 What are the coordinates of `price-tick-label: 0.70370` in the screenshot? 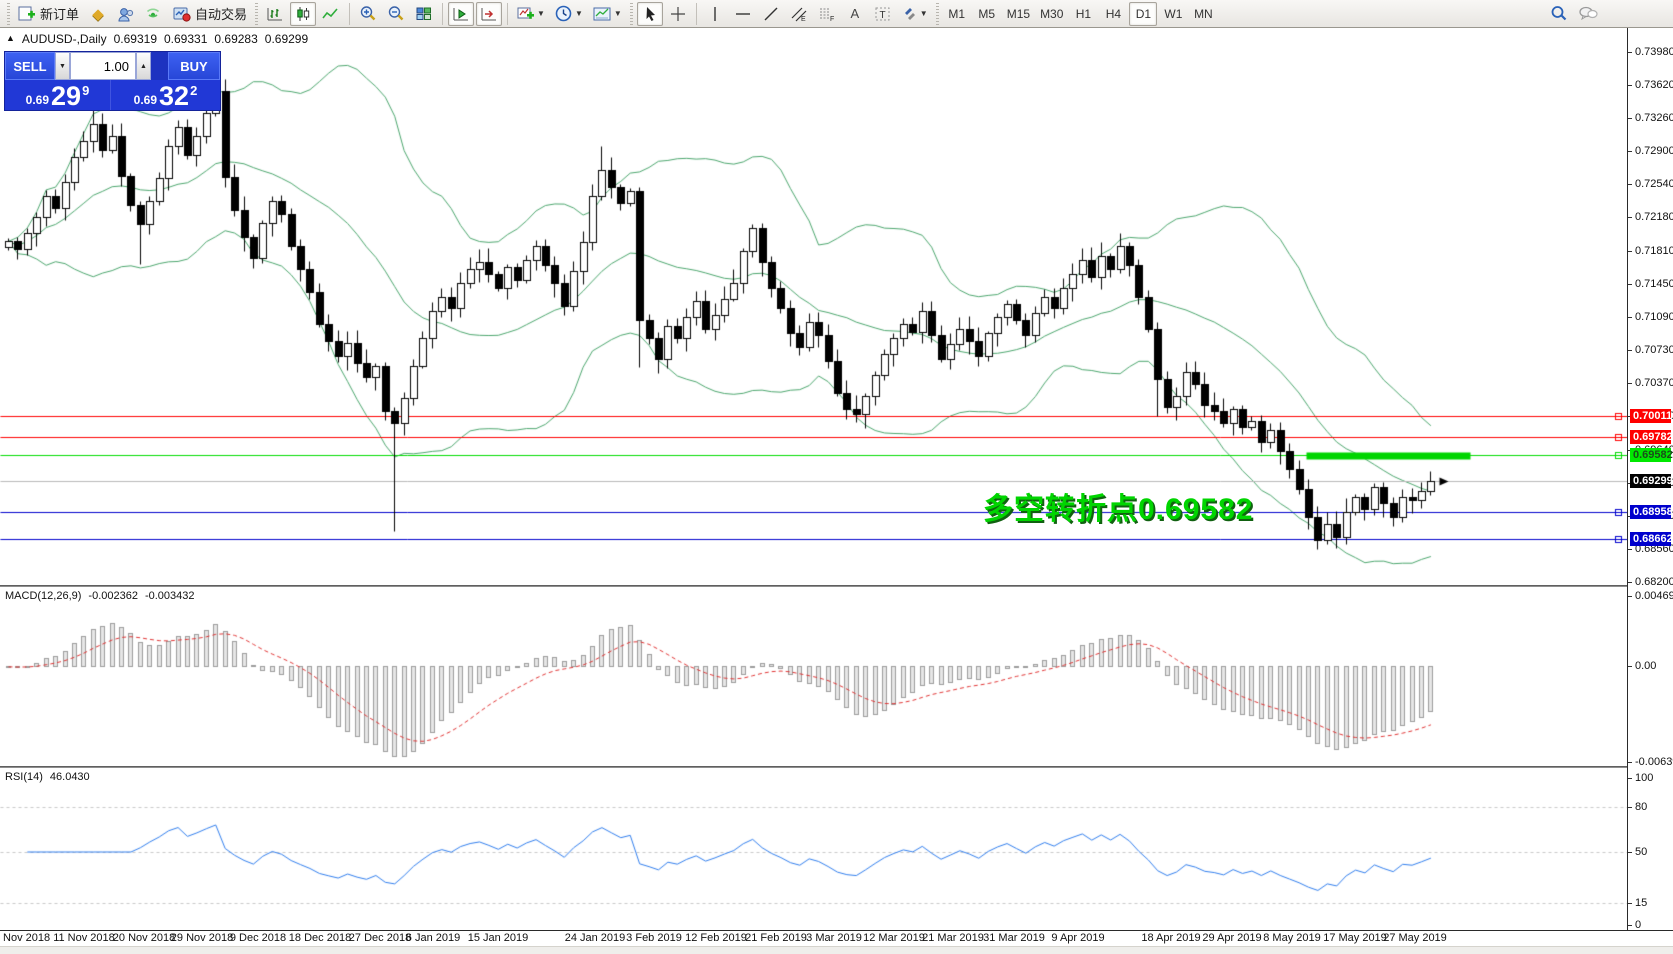 It's located at (1654, 383).